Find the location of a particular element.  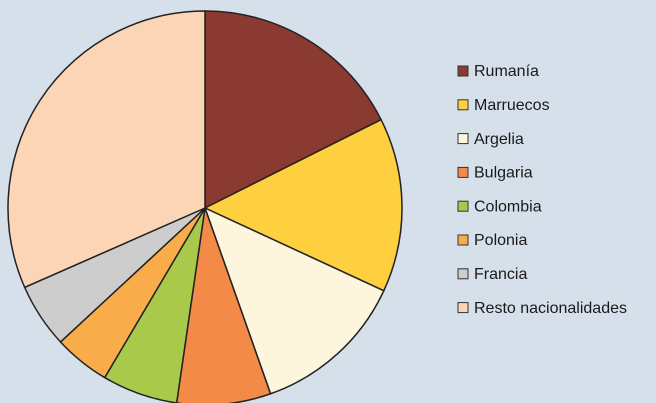

legend-label: Francia is located at coordinates (500, 274).